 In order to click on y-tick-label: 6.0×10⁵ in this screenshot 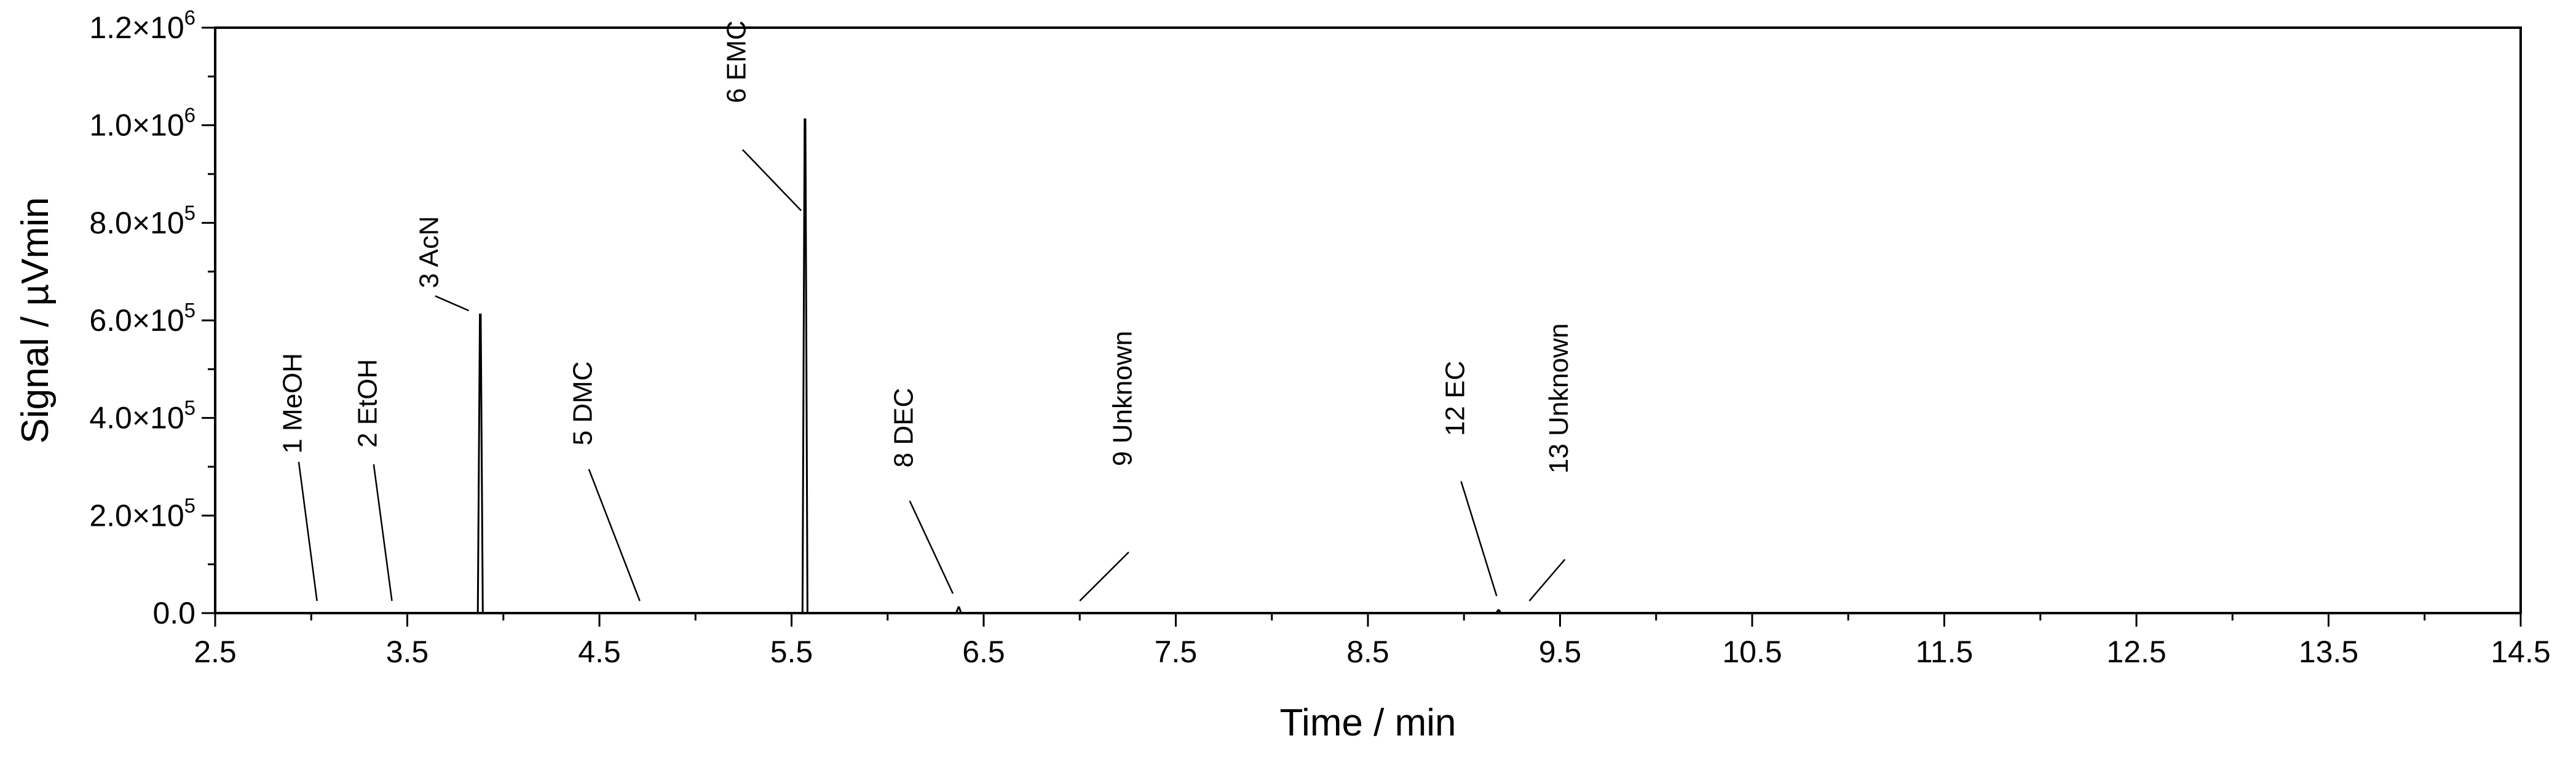, I will do `click(142, 318)`.